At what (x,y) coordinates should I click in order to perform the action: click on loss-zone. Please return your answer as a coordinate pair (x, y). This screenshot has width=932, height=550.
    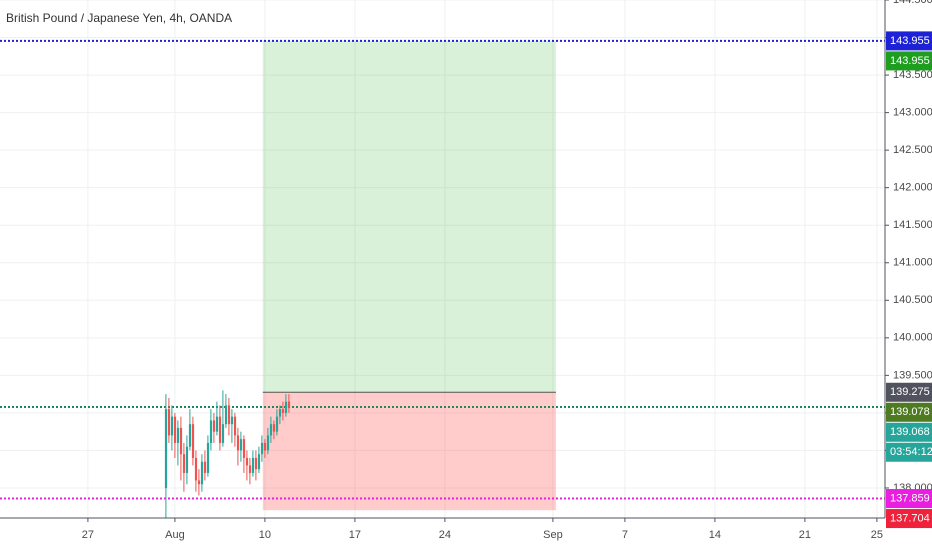
    Looking at the image, I should click on (409, 451).